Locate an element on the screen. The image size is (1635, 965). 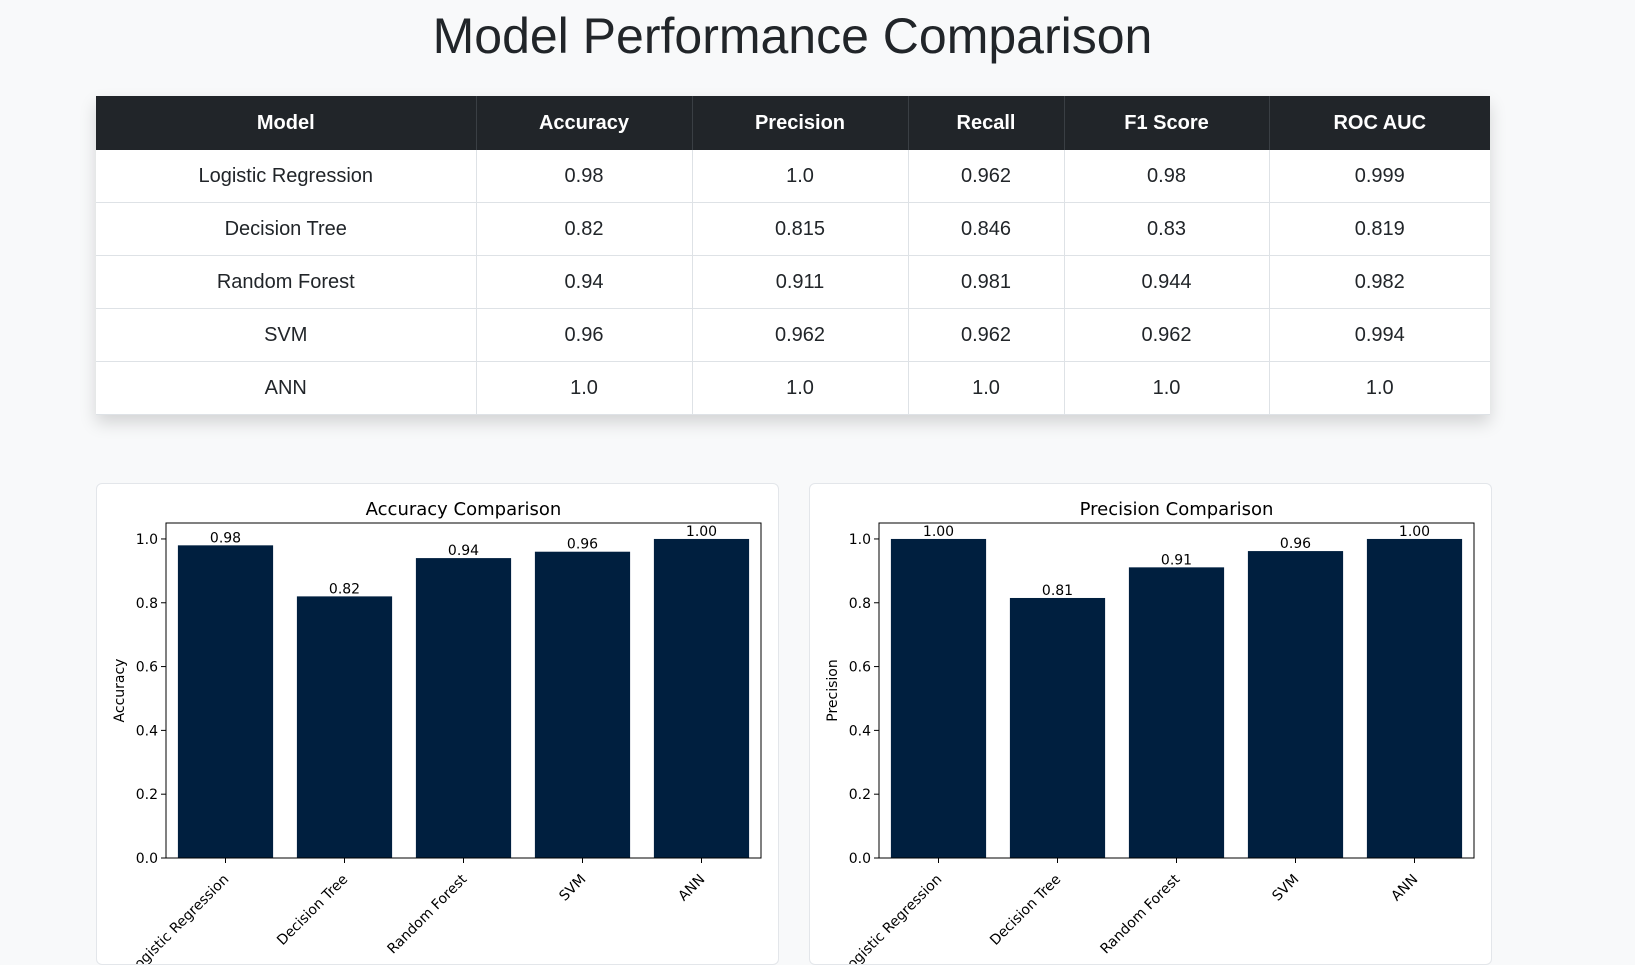
bar-value-label: 0.81 is located at coordinates (1057, 591).